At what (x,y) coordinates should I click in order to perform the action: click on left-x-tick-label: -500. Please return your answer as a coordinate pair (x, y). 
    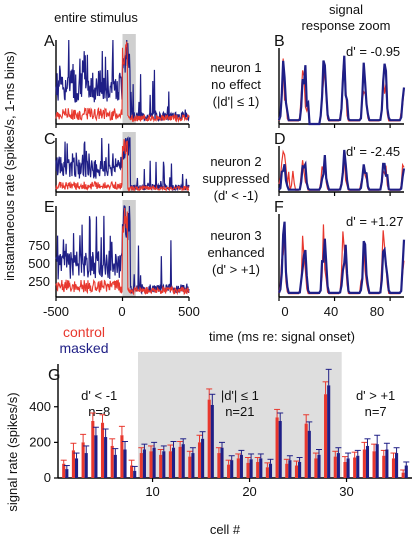
    Looking at the image, I should click on (56, 311).